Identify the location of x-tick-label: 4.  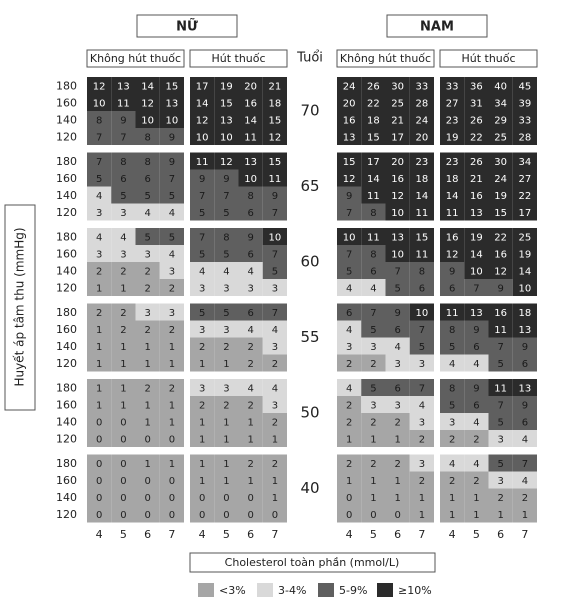
(99, 534).